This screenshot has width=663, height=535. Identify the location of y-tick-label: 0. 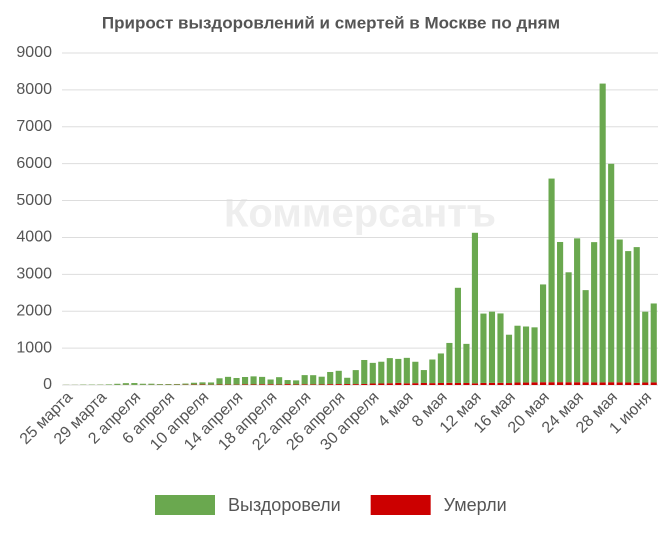
(47, 384).